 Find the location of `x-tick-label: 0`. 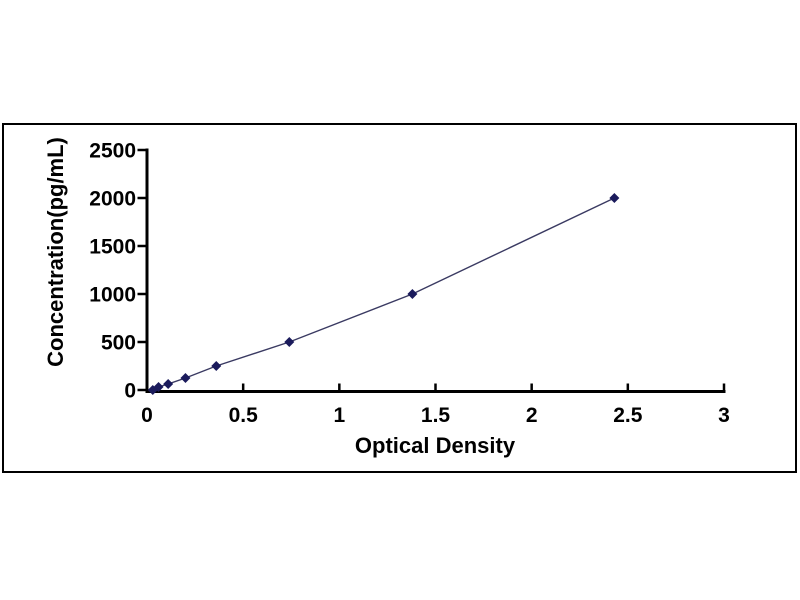

x-tick-label: 0 is located at coordinates (147, 415).